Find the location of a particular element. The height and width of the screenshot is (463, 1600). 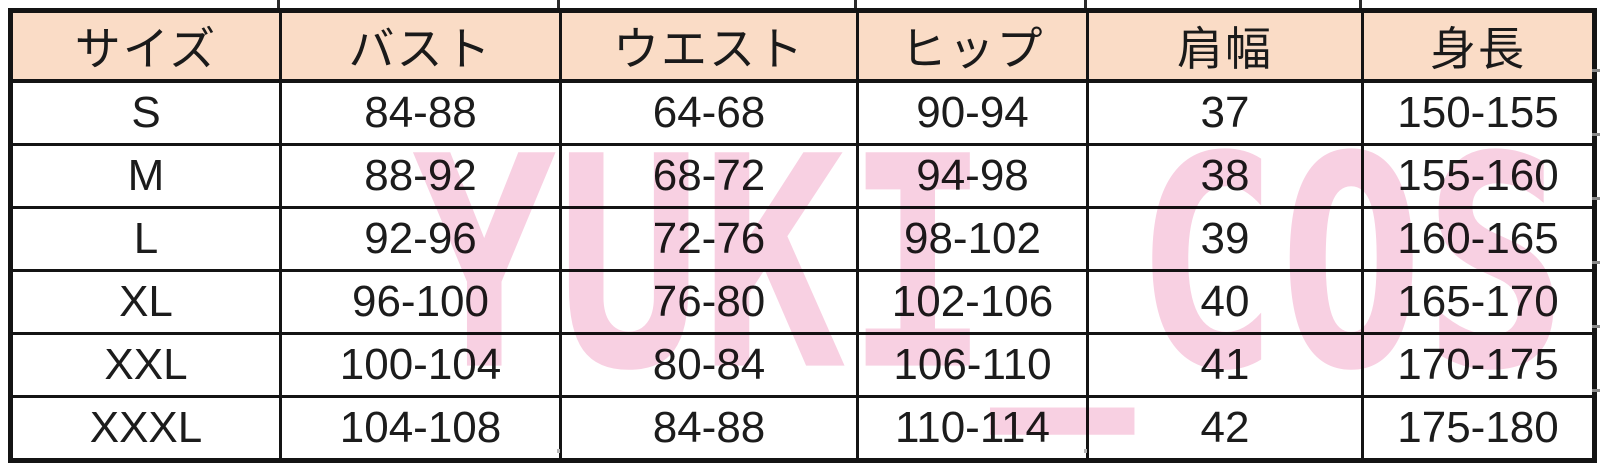

shoulder-value: 40 is located at coordinates (1225, 302).